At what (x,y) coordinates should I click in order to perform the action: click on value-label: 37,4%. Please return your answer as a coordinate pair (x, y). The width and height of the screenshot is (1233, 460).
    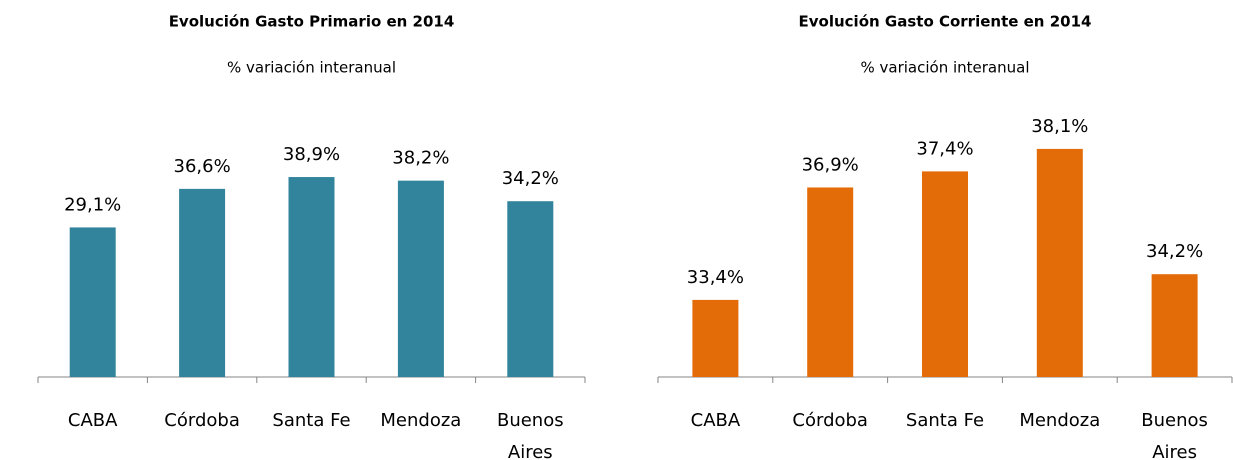
    Looking at the image, I should click on (944, 148).